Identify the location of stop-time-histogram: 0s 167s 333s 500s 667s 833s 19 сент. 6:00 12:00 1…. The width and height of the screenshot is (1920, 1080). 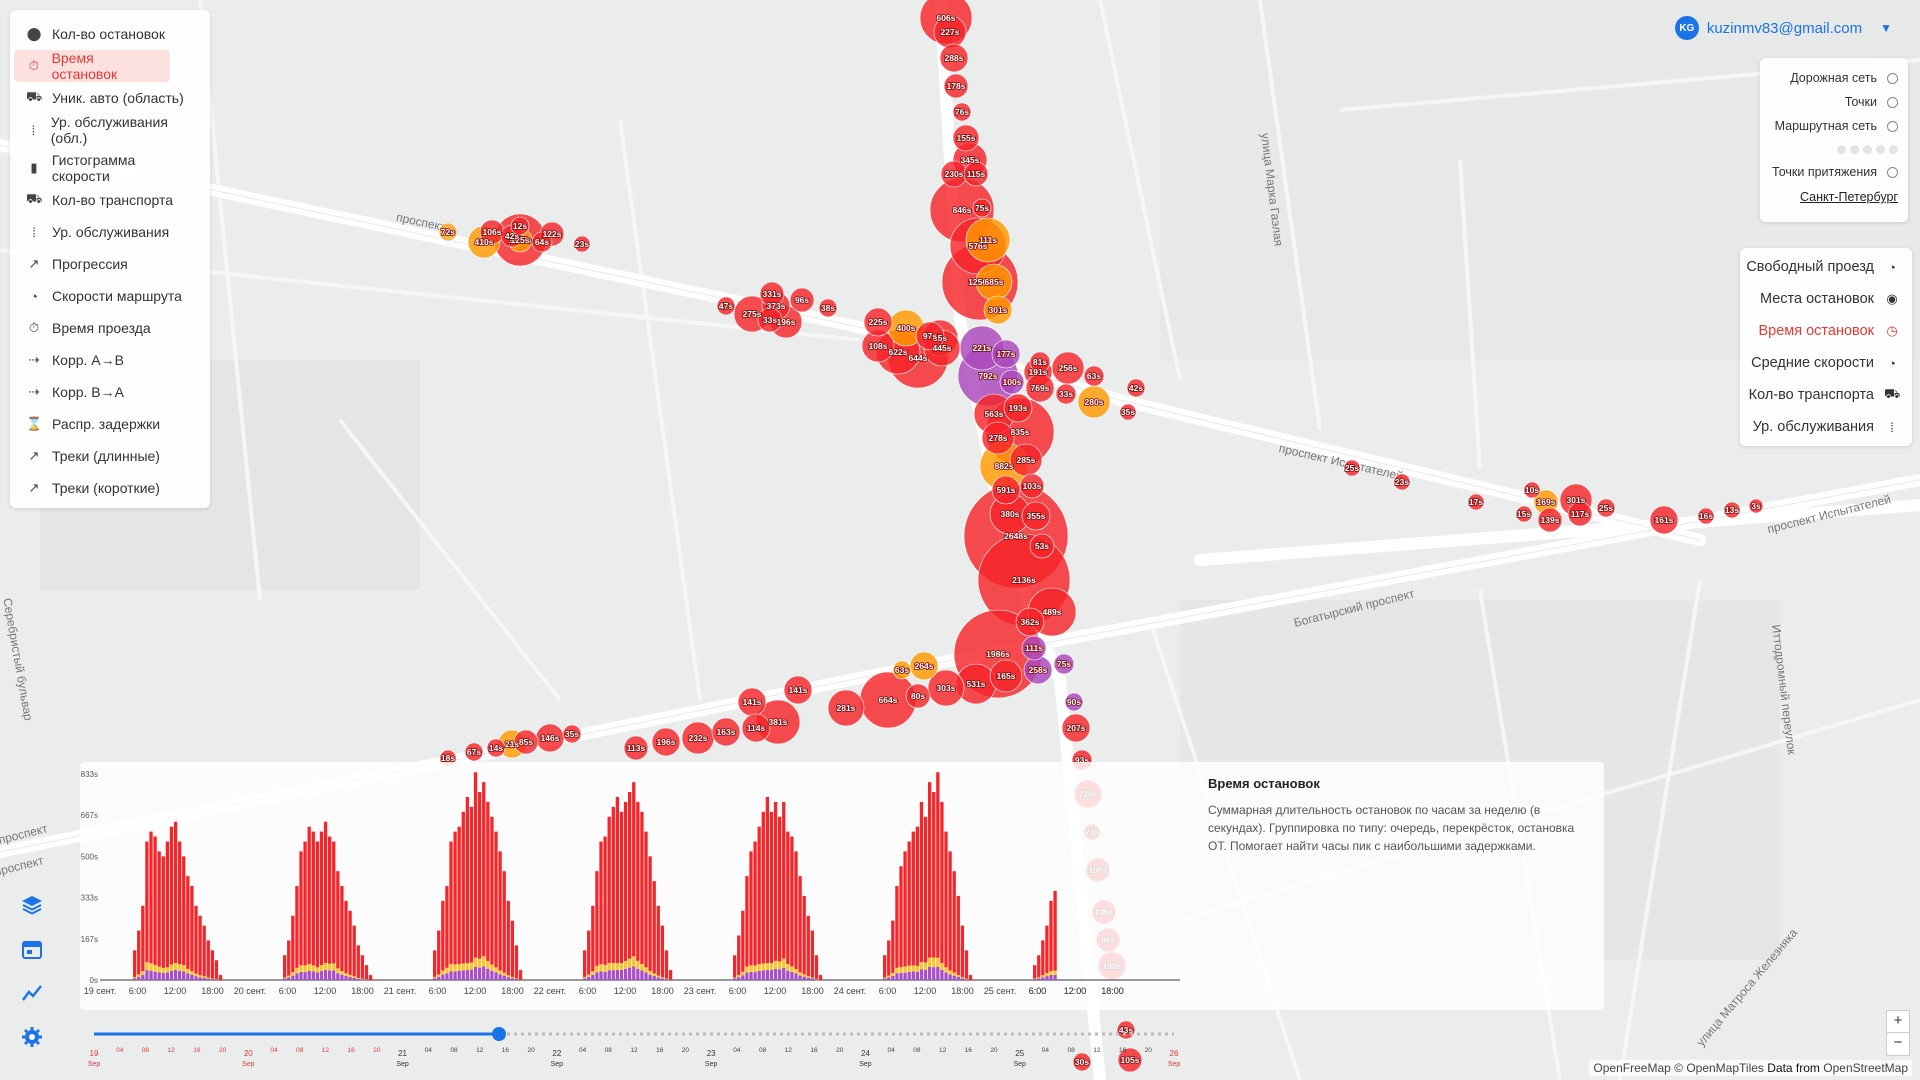
(640, 886).